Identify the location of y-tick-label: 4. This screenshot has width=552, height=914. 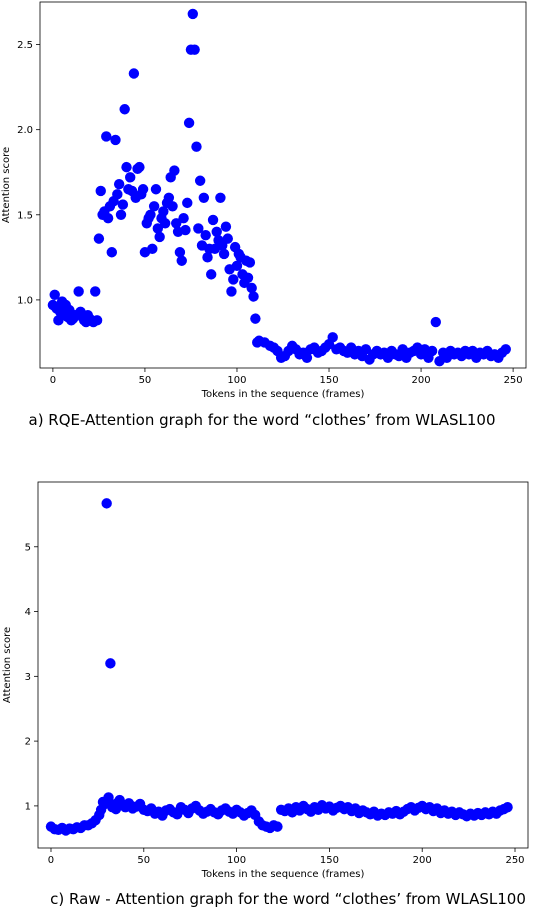
(28, 612).